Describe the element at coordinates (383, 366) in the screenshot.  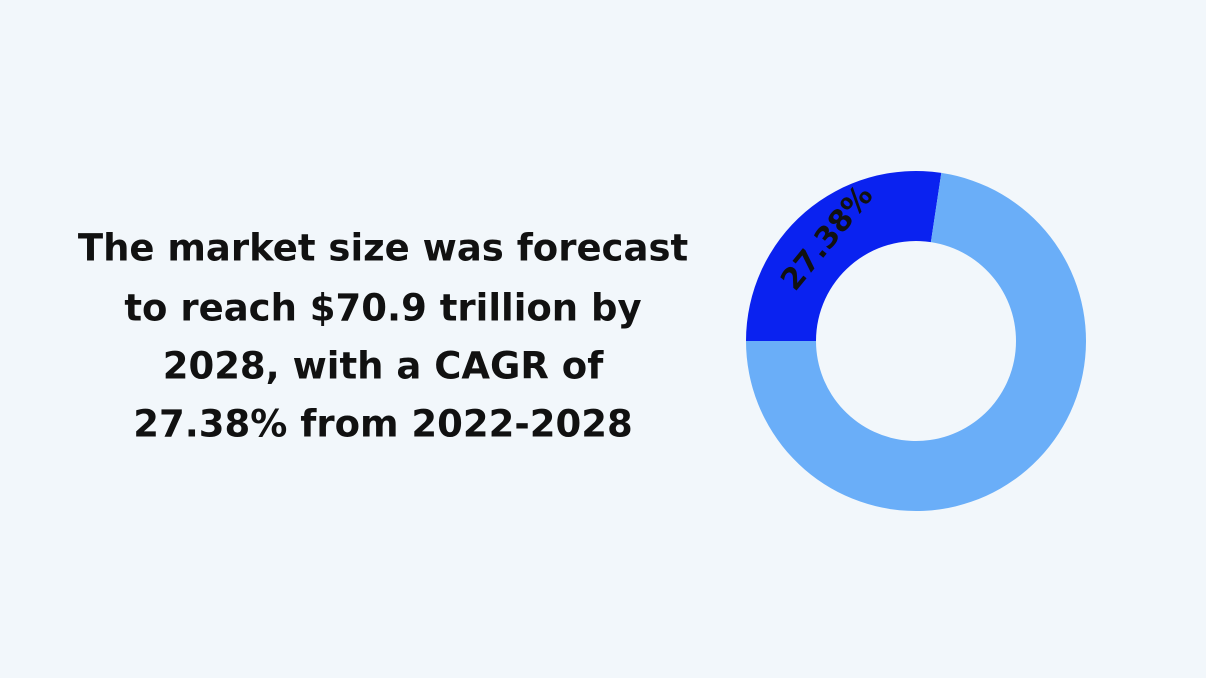
I see `annotation: 2028, with a CAGR of` at that location.